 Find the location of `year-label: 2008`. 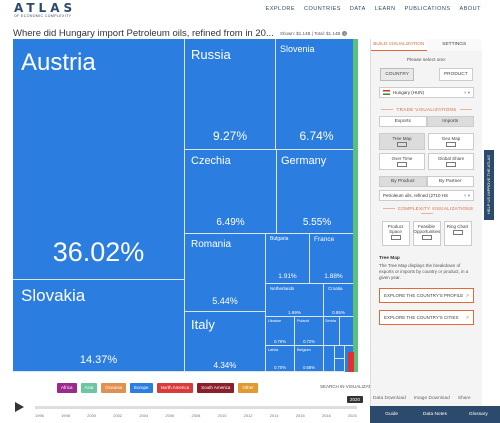

year-label: 2008 is located at coordinates (196, 415).